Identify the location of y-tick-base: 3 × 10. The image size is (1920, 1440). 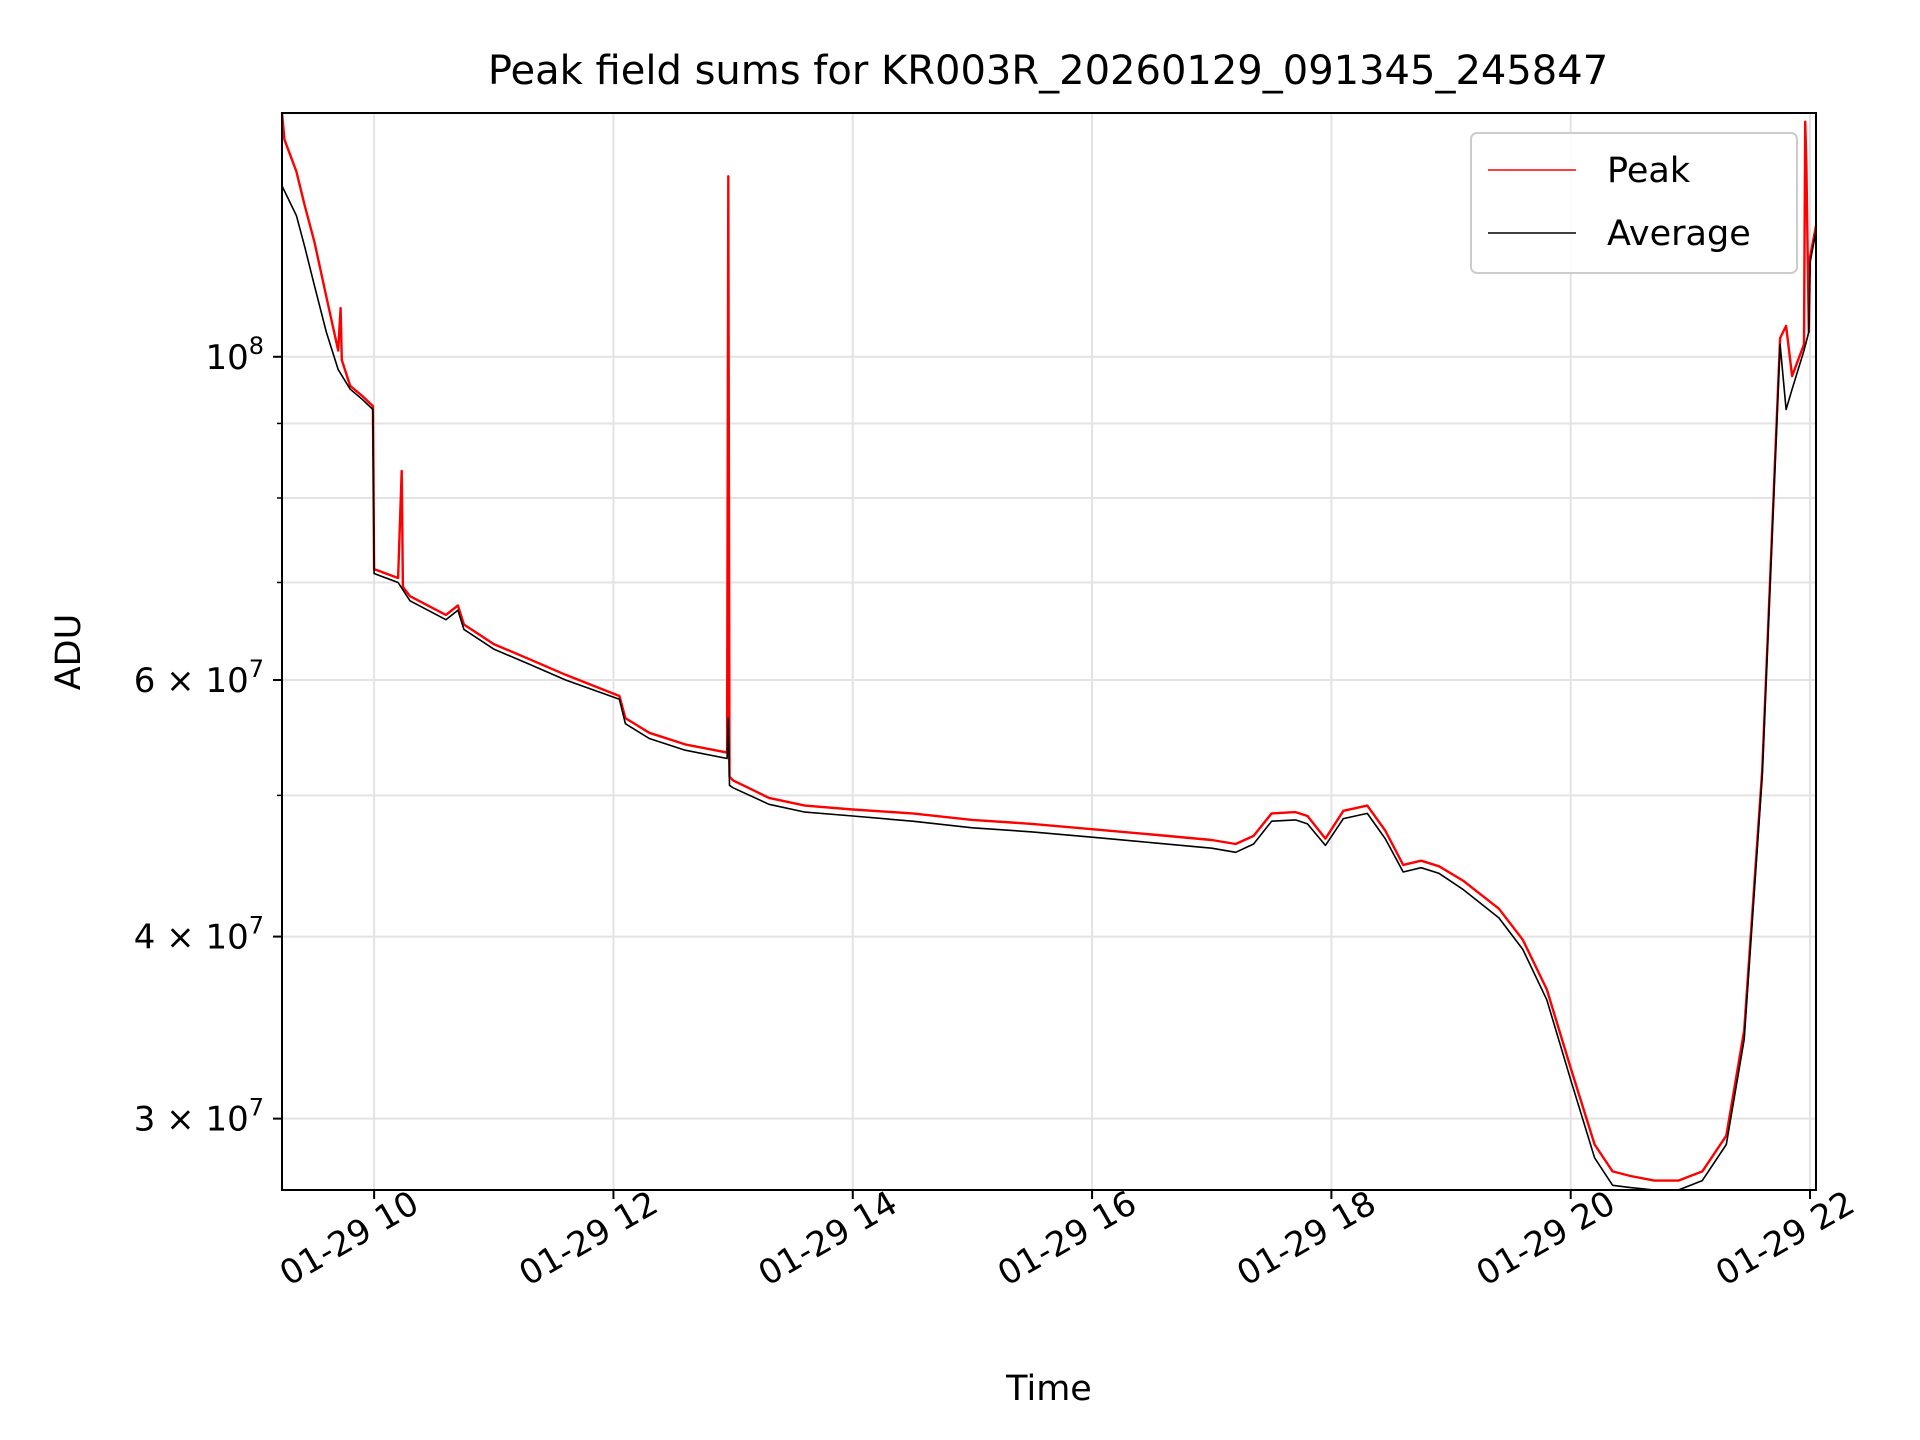
(191, 1120).